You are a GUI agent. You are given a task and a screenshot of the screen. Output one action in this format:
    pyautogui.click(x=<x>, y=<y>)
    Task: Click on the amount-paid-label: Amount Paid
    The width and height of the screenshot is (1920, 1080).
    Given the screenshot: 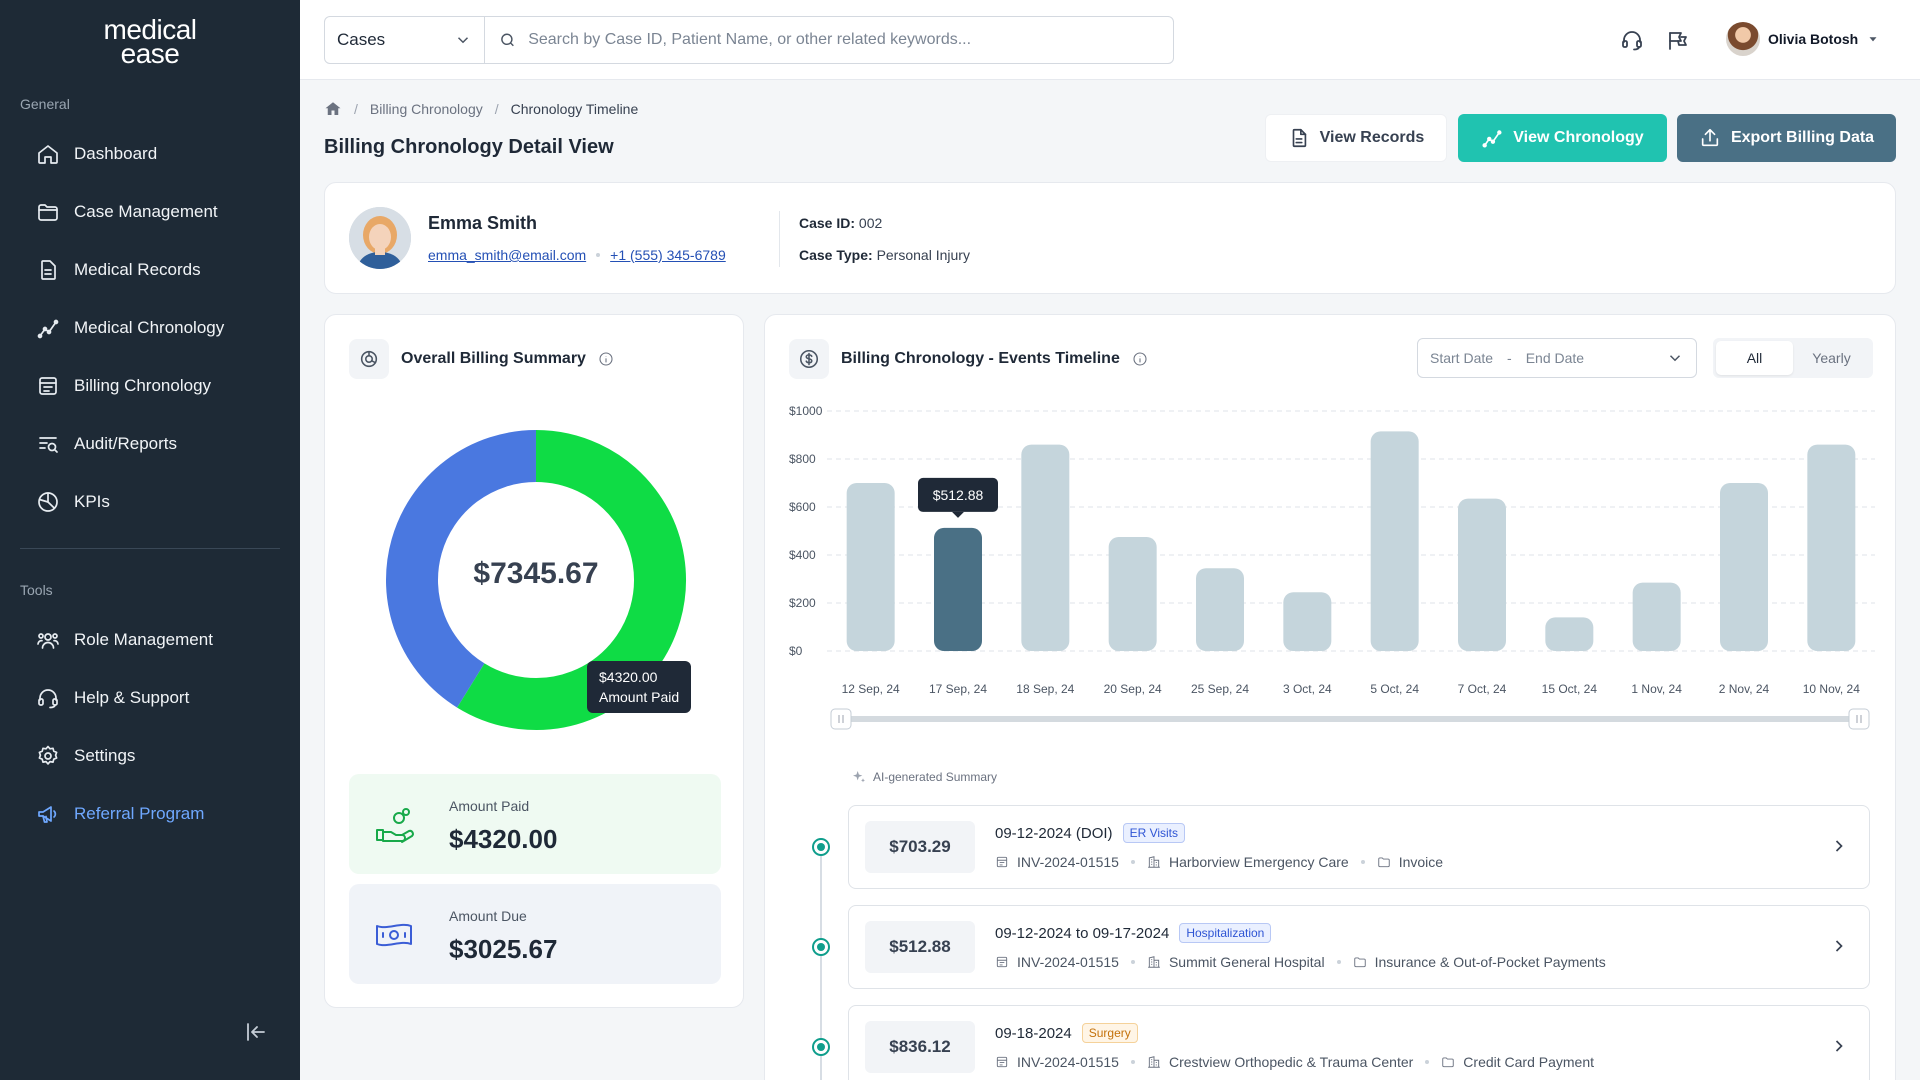 What is the action you would take?
    pyautogui.click(x=489, y=806)
    